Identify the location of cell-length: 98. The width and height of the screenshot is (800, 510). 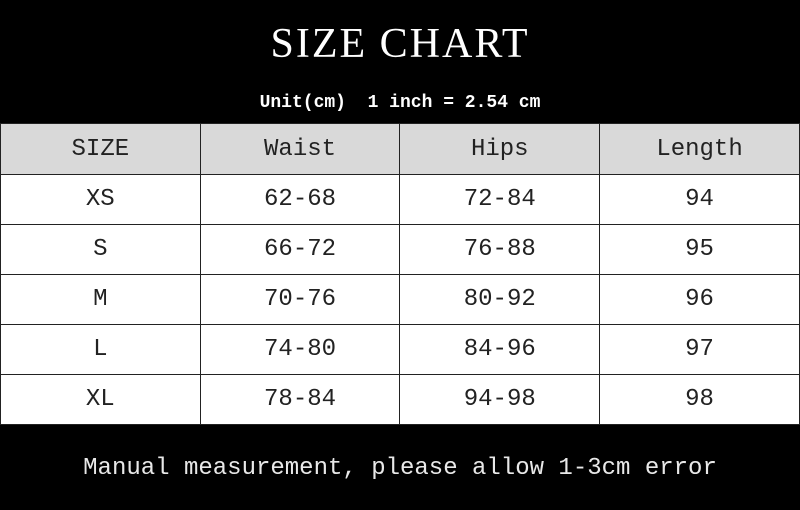
(699, 399).